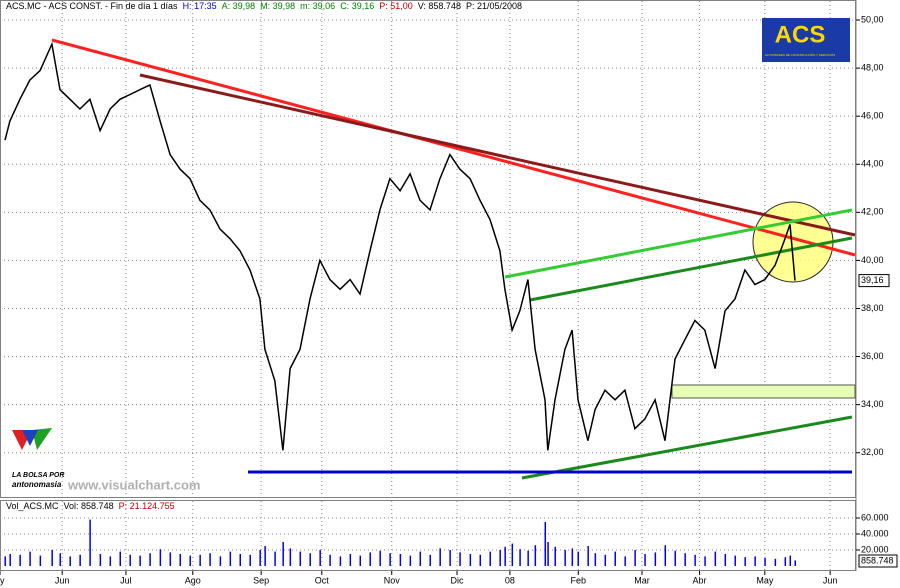  What do you see at coordinates (872, 452) in the screenshot?
I see `y-tick-label: 32,00` at bounding box center [872, 452].